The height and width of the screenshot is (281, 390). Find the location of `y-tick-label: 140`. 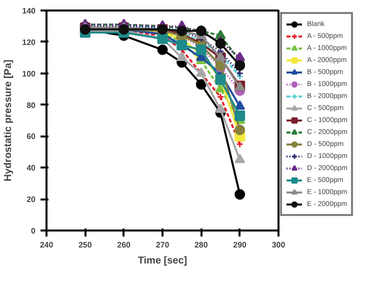

y-tick-label: 140 is located at coordinates (29, 11).